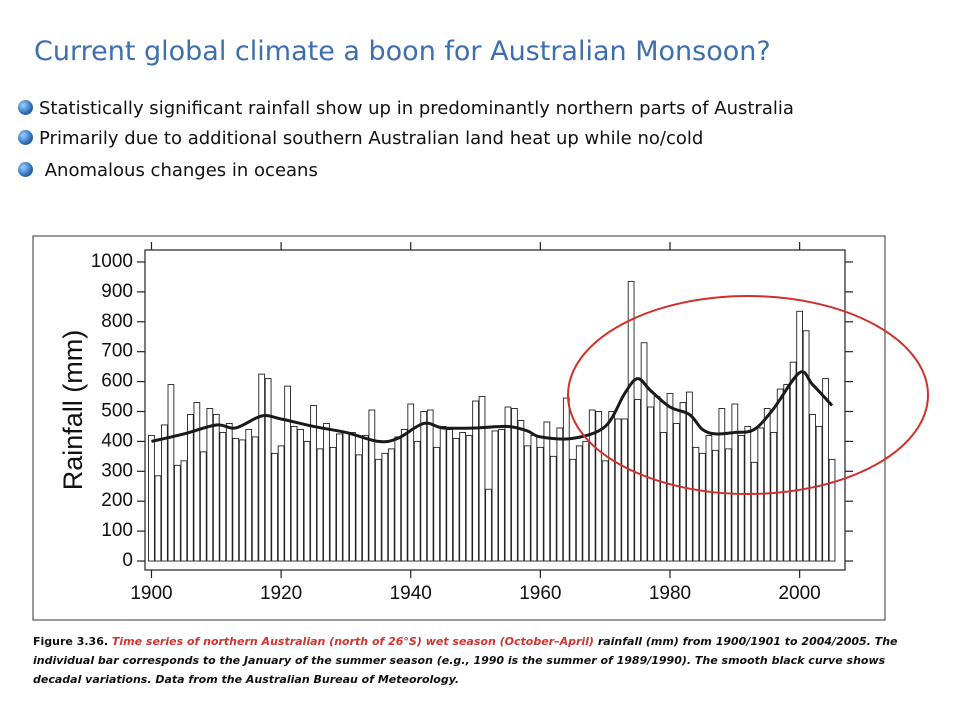 Image resolution: width=960 pixels, height=720 pixels. I want to click on y-tick-label: 800, so click(117, 321).